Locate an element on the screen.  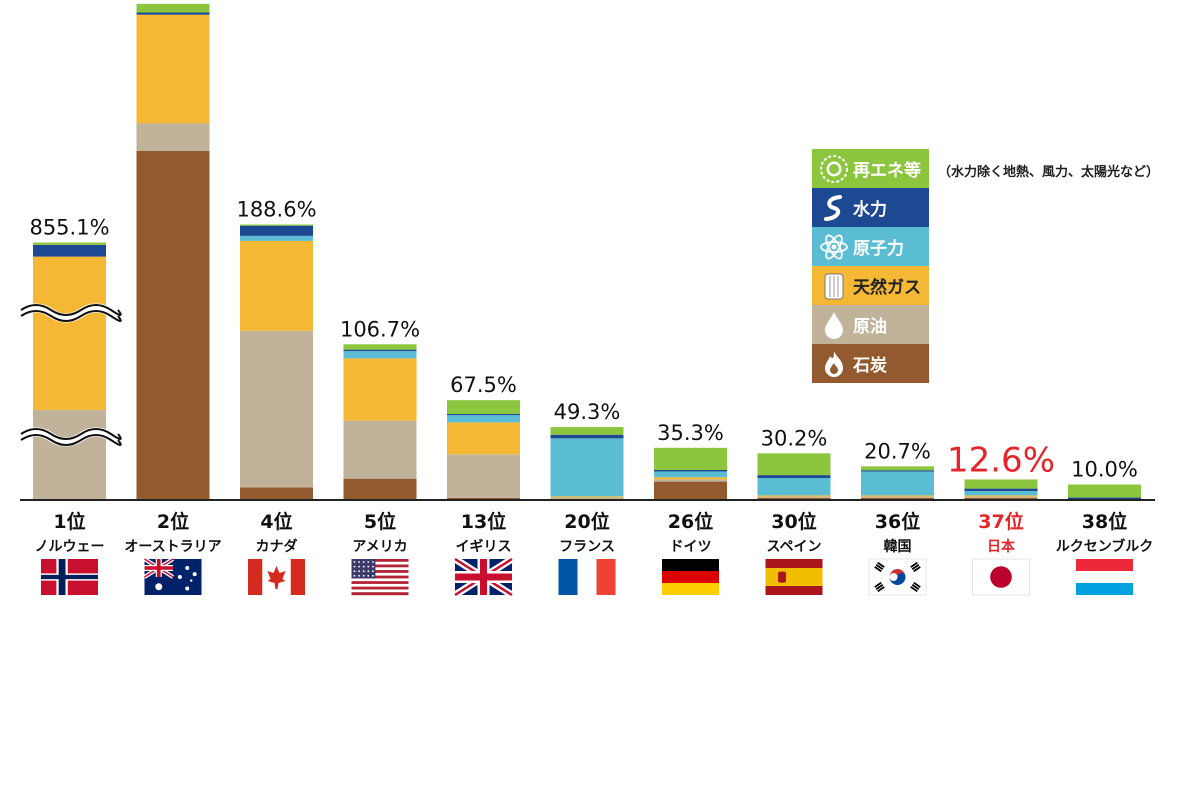
legend: 再エネ等 水力 原子力 天然ガス is located at coordinates (870, 266).